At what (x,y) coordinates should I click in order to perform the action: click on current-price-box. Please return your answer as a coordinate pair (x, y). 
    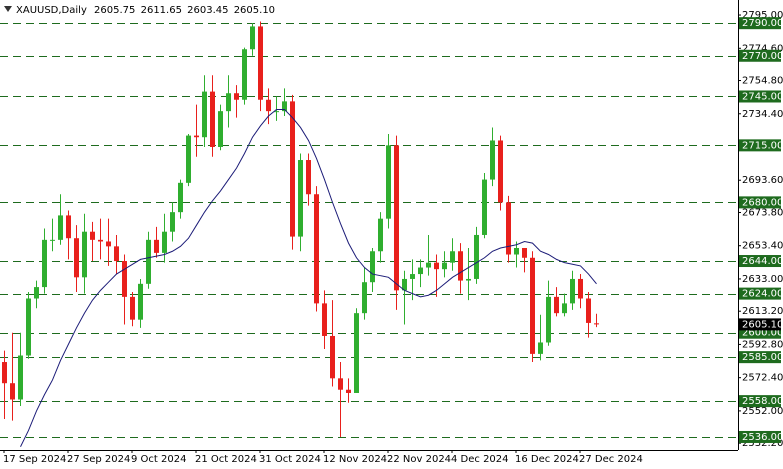
    Looking at the image, I should click on (760, 324).